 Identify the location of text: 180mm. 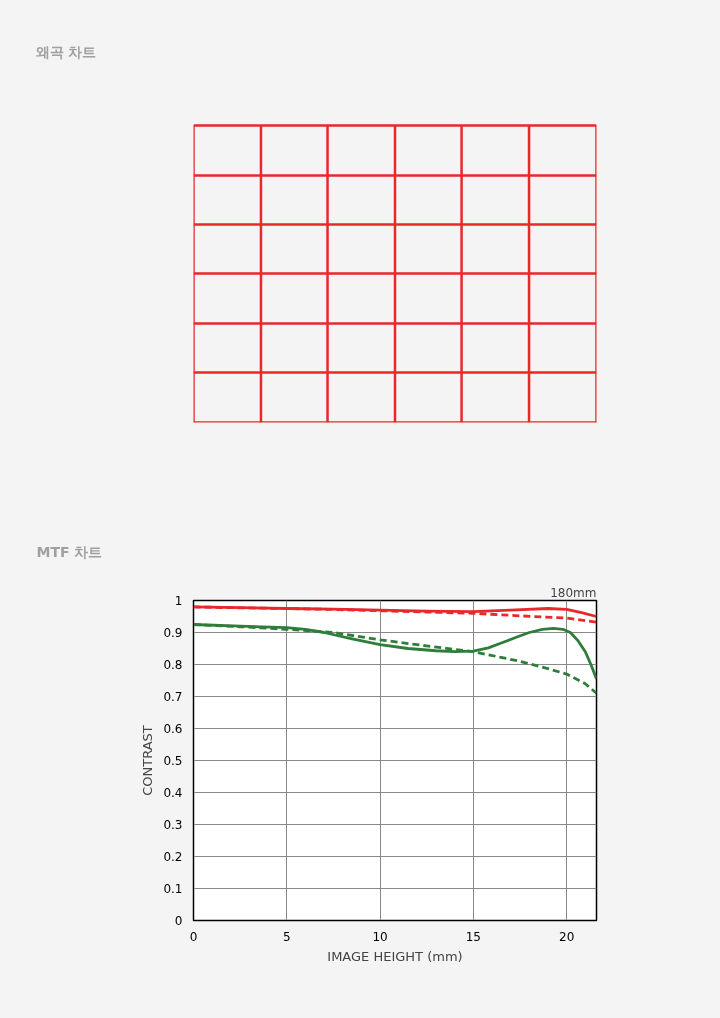
(573, 592).